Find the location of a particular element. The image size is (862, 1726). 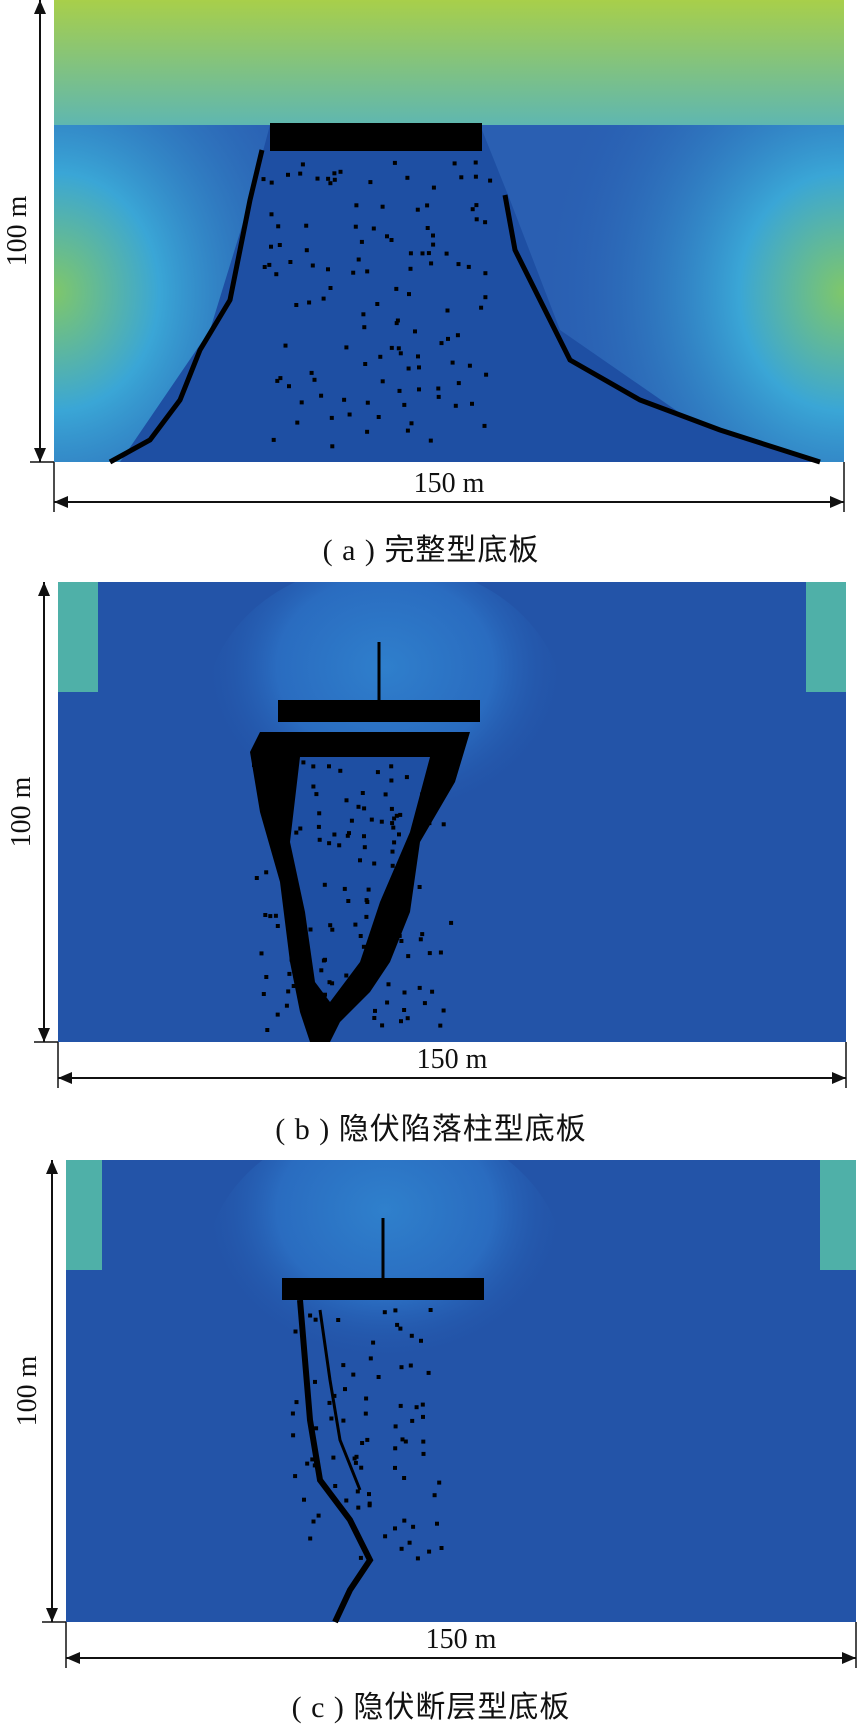

panel-a-right-crack is located at coordinates (661, 329).